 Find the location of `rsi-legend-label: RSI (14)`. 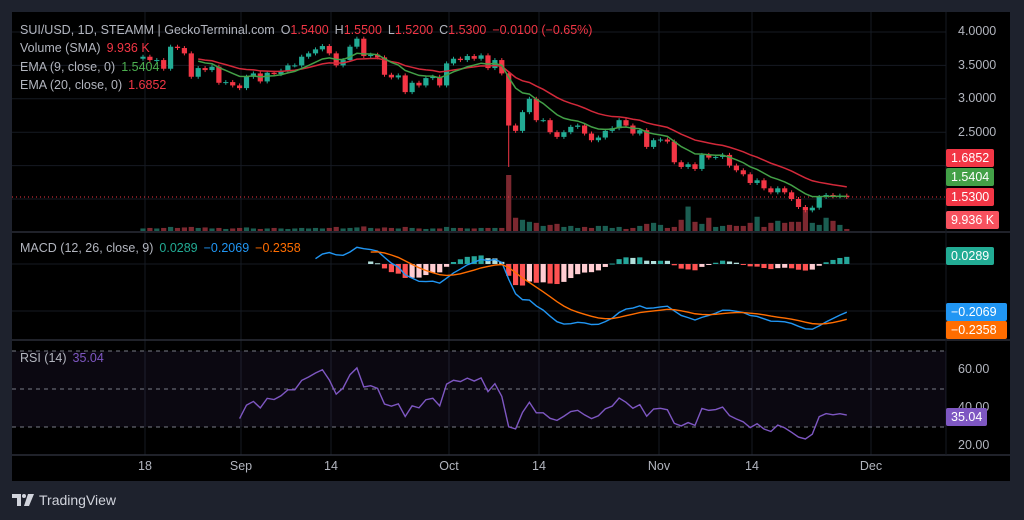

rsi-legend-label: RSI (14) is located at coordinates (43, 358).